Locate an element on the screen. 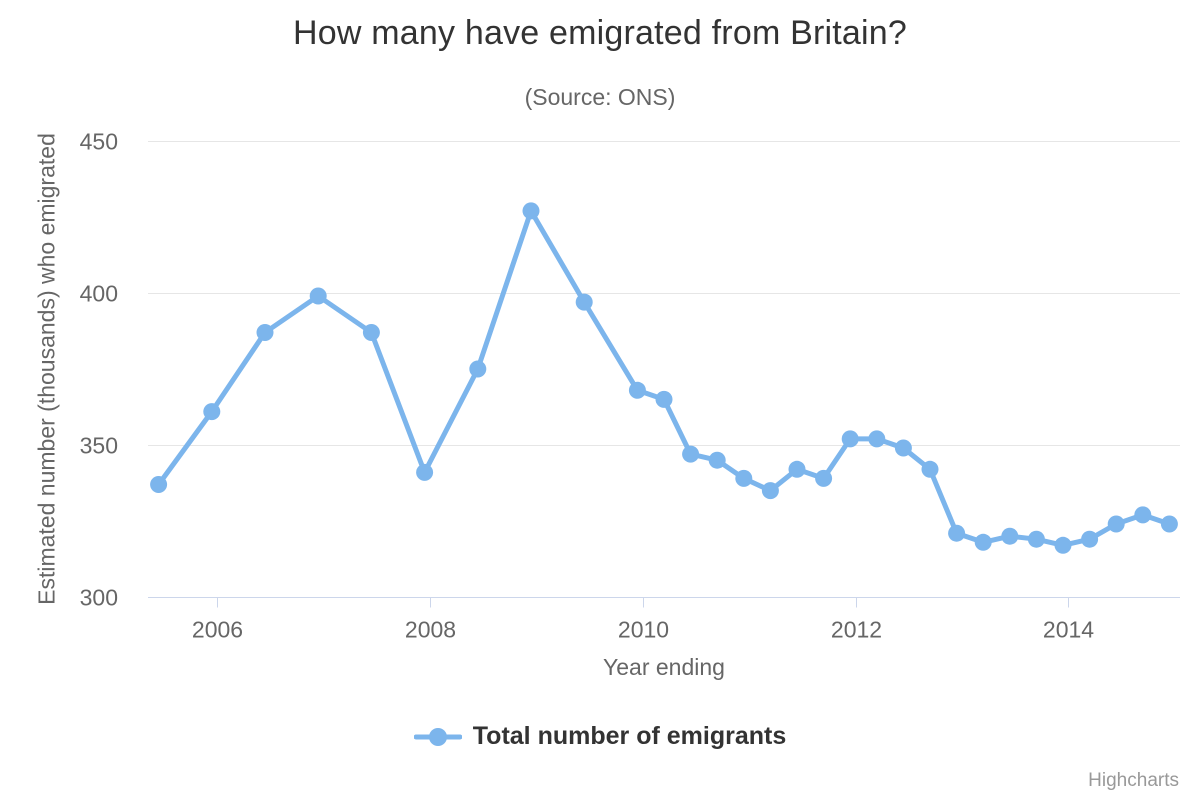 The width and height of the screenshot is (1200, 800). x-axis-tick-label: 2012 is located at coordinates (856, 630).